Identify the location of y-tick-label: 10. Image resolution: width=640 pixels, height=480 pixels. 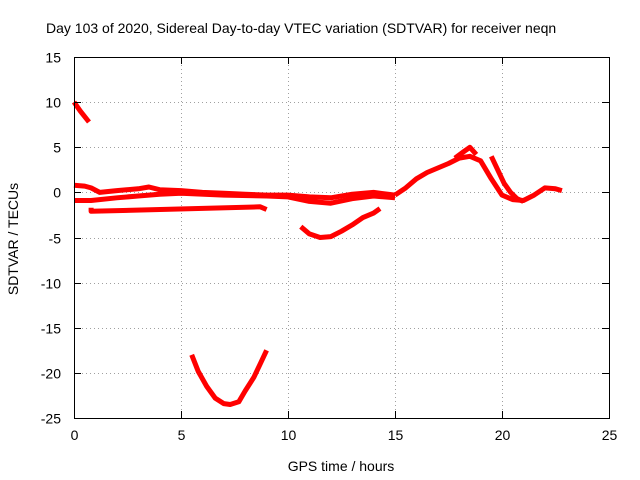
(53, 103).